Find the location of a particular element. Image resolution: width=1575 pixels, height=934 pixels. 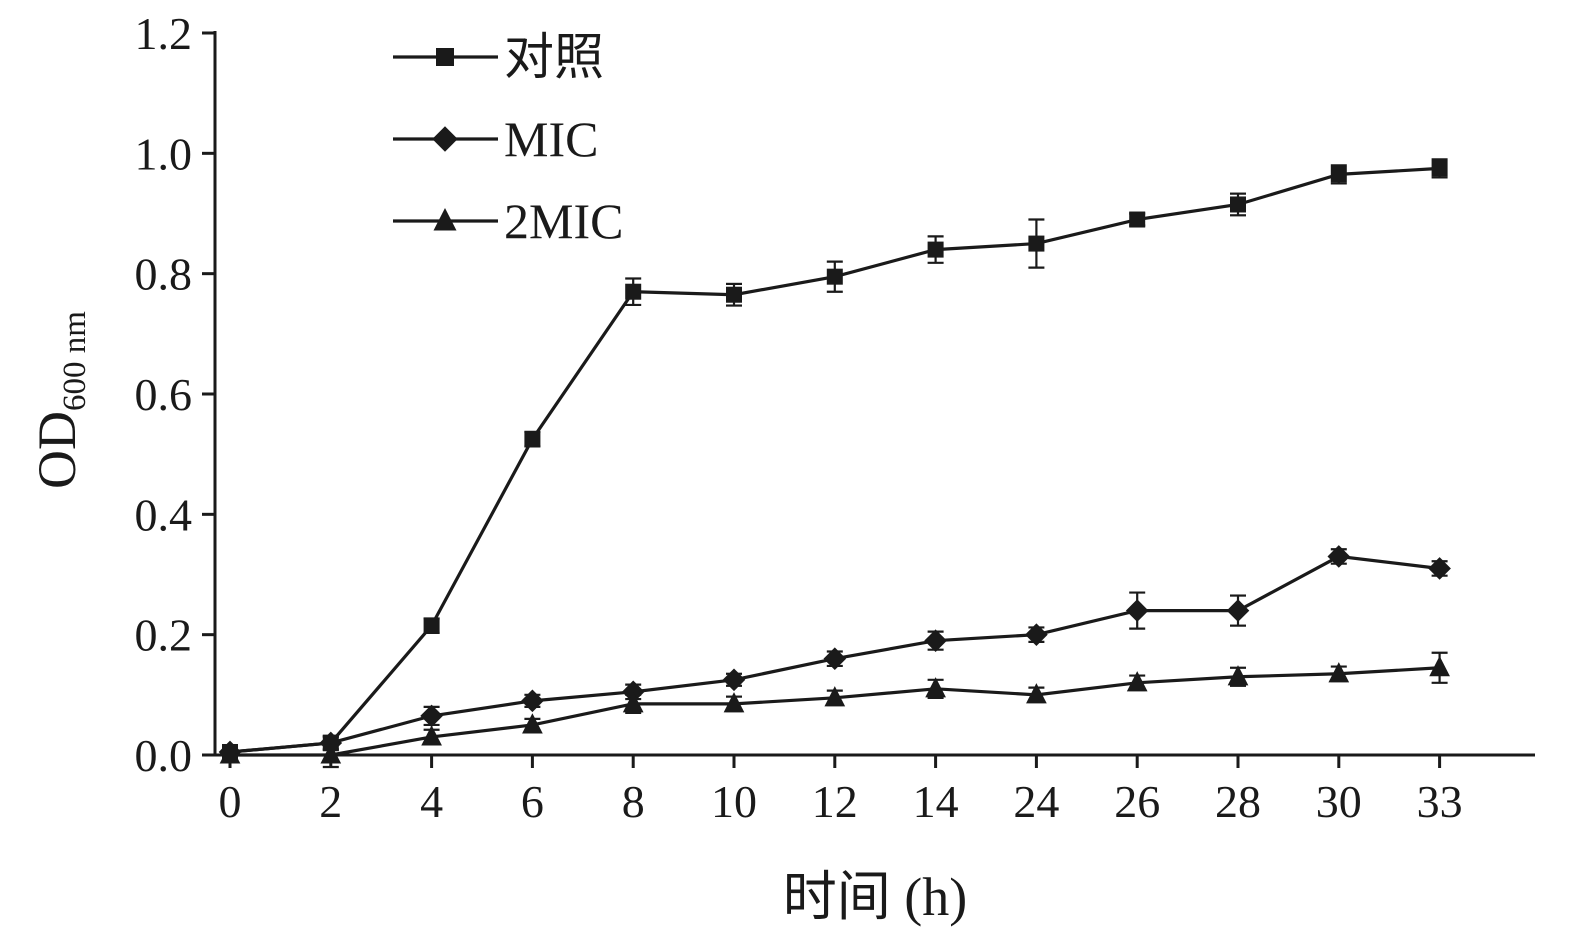

x-tick-label: 6 is located at coordinates (532, 801).